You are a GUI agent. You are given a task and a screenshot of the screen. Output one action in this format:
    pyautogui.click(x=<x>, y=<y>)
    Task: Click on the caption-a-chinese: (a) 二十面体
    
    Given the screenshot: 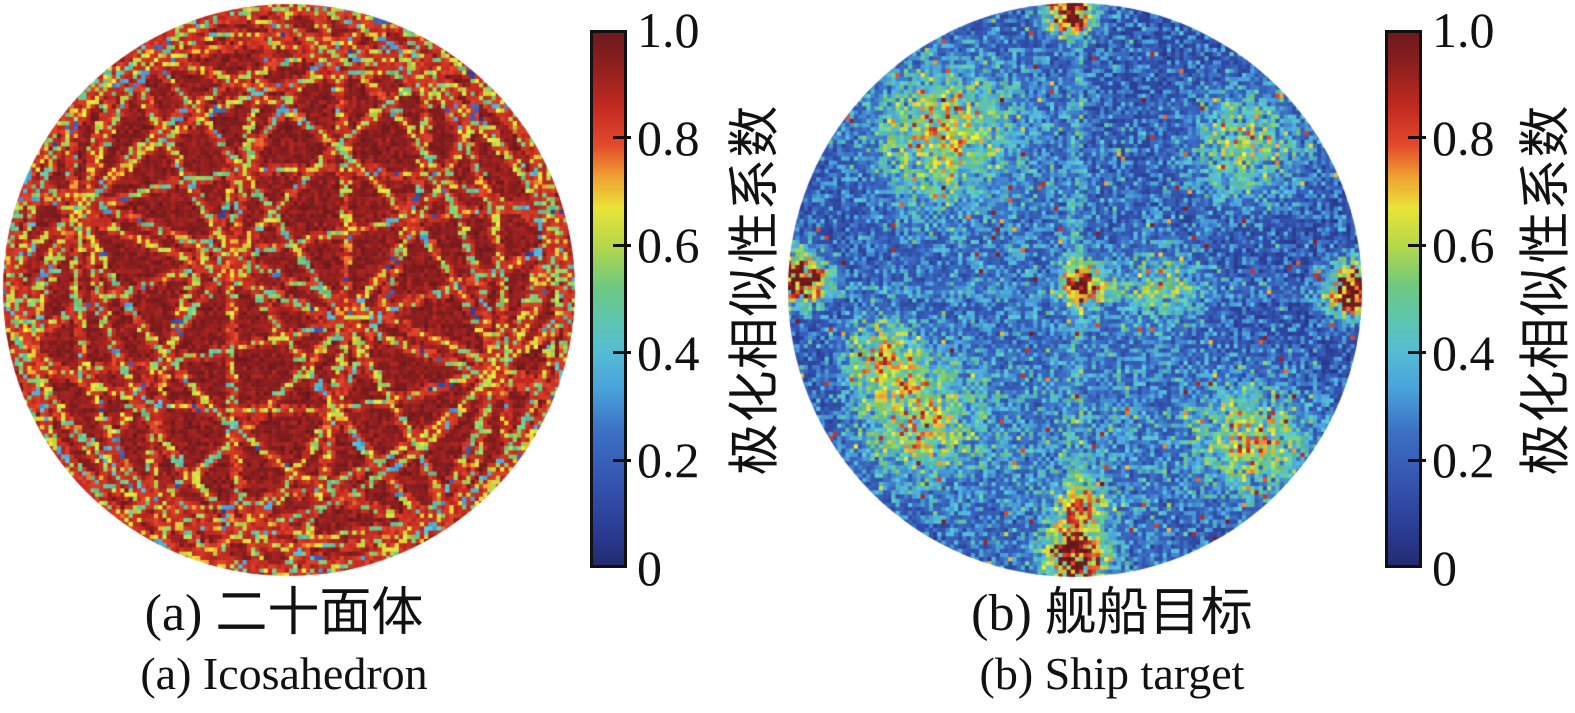 What is the action you would take?
    pyautogui.click(x=284, y=613)
    